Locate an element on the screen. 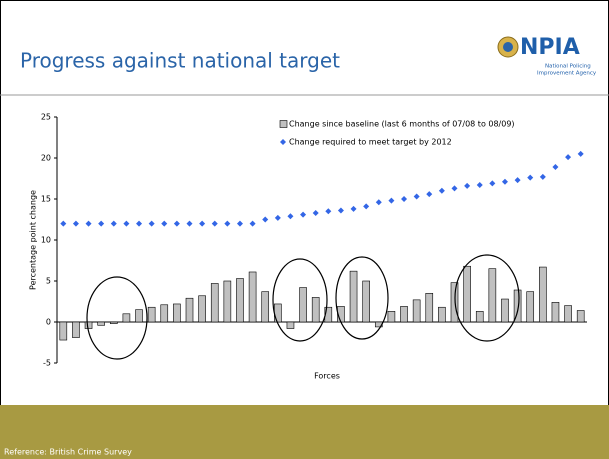 The width and height of the screenshot is (609, 459). legend-label: Change required to meet target by 2012 is located at coordinates (370, 142).